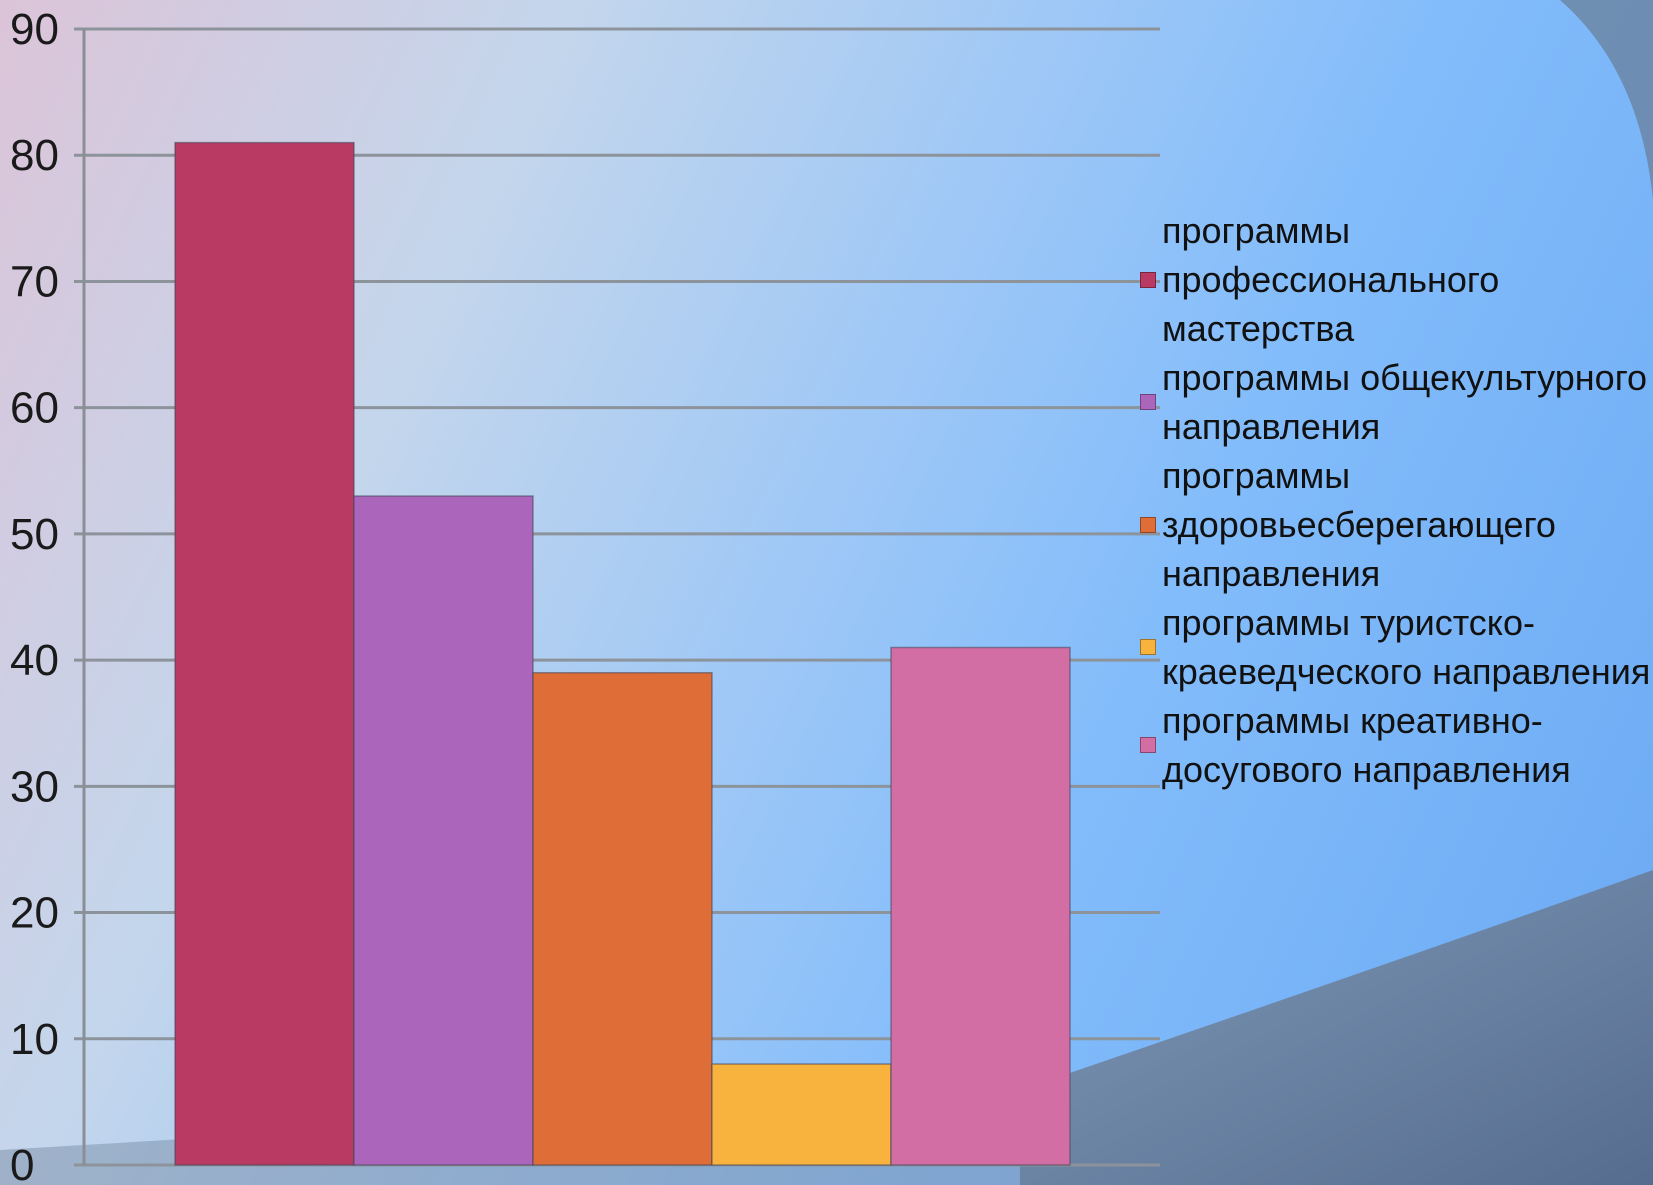  I want to click on legend-item-2: программы общекультурного направления, so click(1393, 402).